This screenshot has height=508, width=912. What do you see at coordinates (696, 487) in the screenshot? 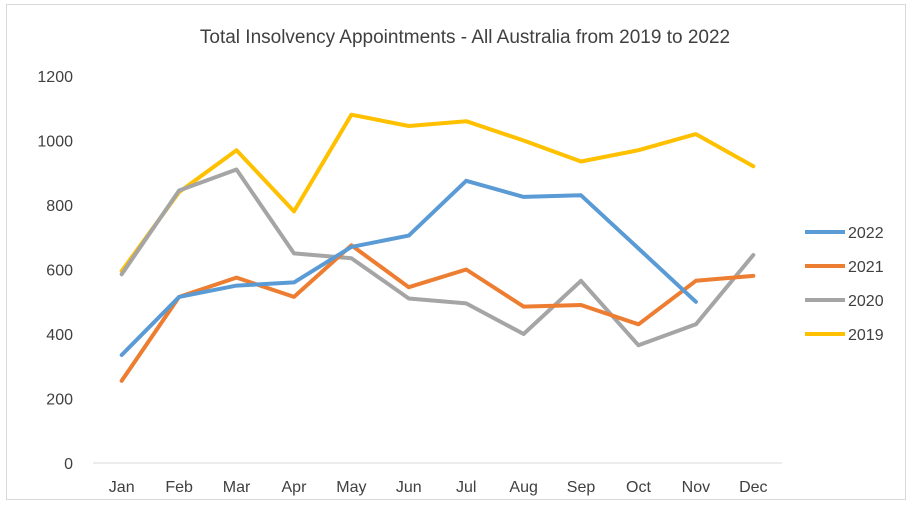
I see `x-tick-label: Nov` at bounding box center [696, 487].